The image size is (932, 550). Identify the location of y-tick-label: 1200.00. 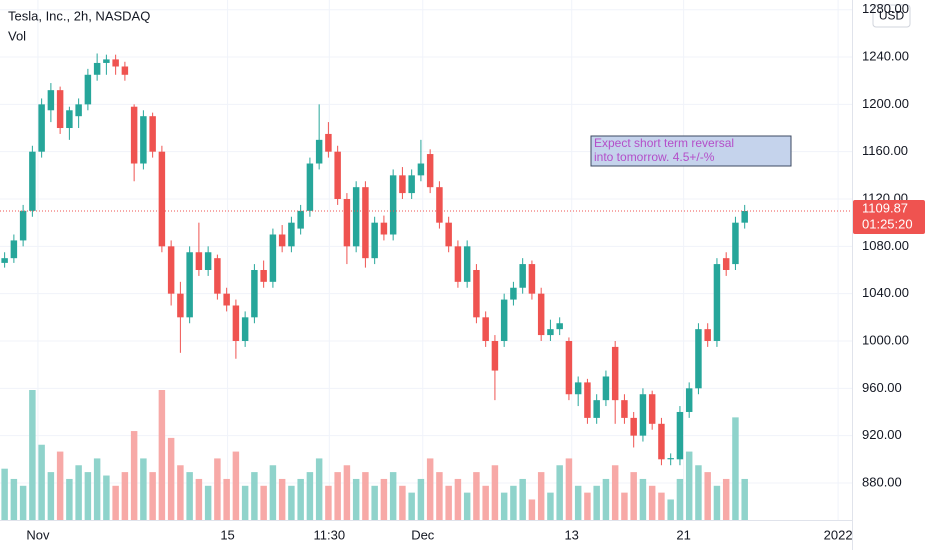
(885, 103).